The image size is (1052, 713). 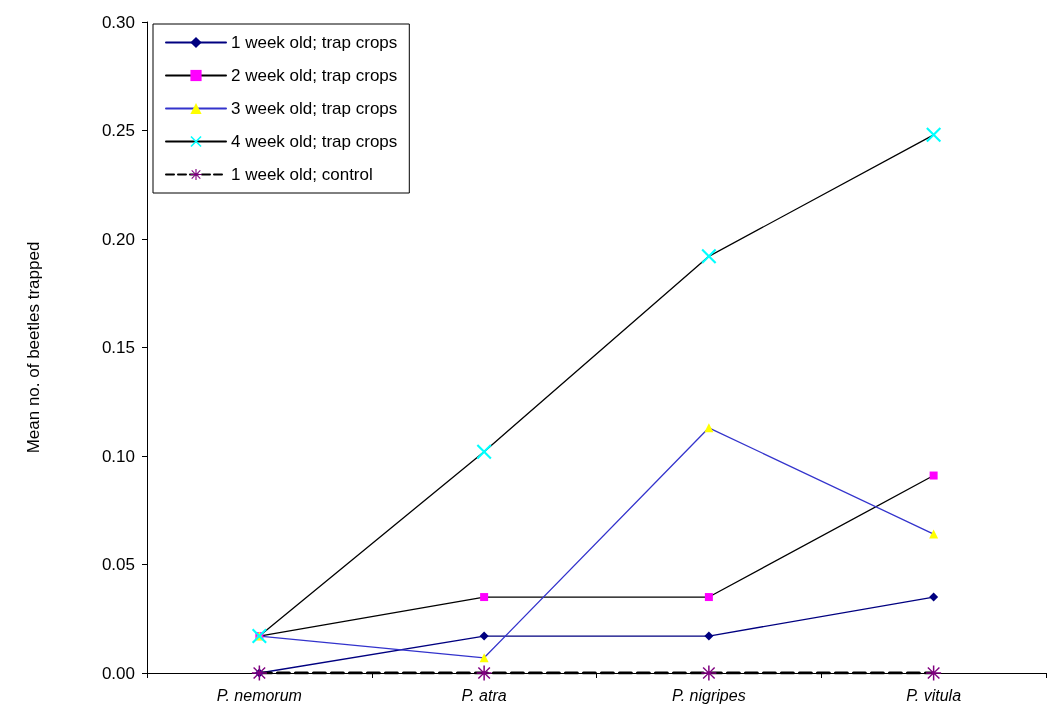 I want to click on x-tick-label: P. nemorum, so click(x=259, y=695).